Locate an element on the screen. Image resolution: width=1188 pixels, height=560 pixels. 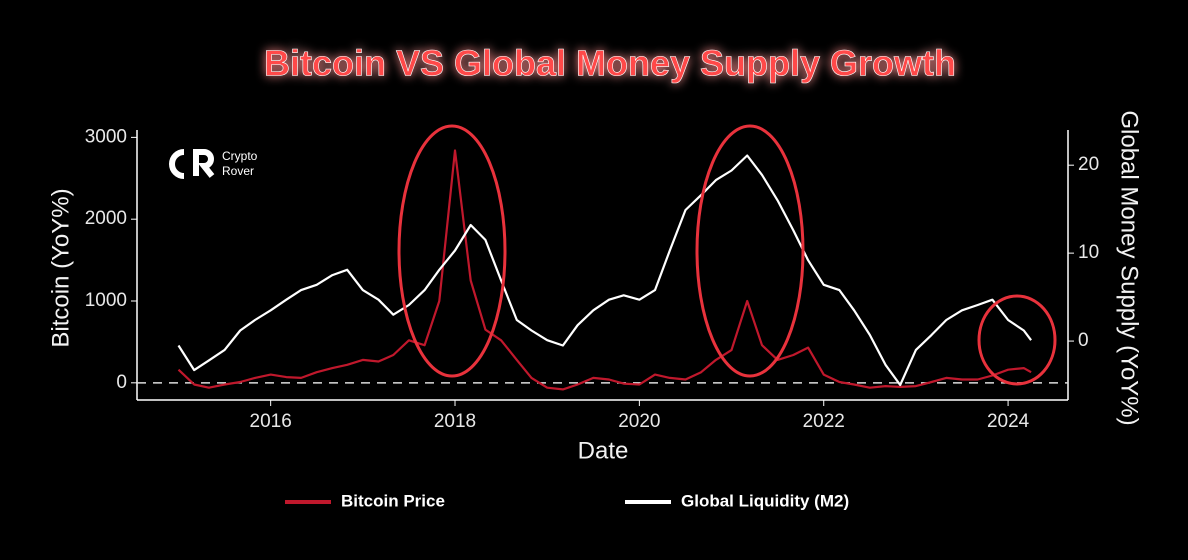
x-tick-label: 2024 is located at coordinates (1008, 421).